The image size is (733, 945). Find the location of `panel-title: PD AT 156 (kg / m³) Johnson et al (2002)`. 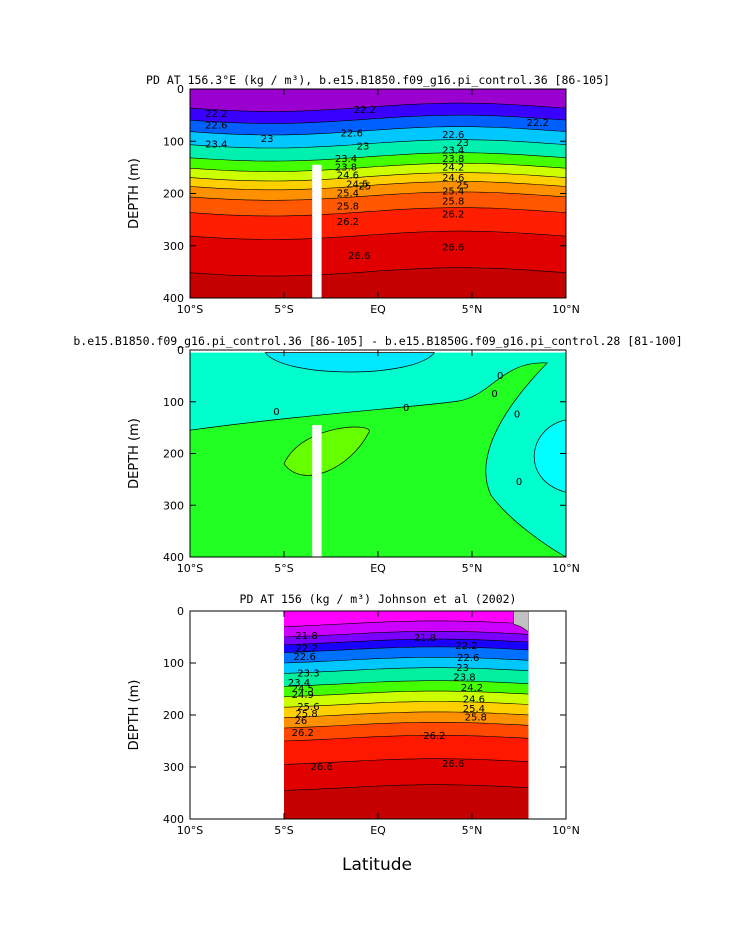

panel-title: PD AT 156 (kg / m³) Johnson et al (2002) is located at coordinates (378, 599).